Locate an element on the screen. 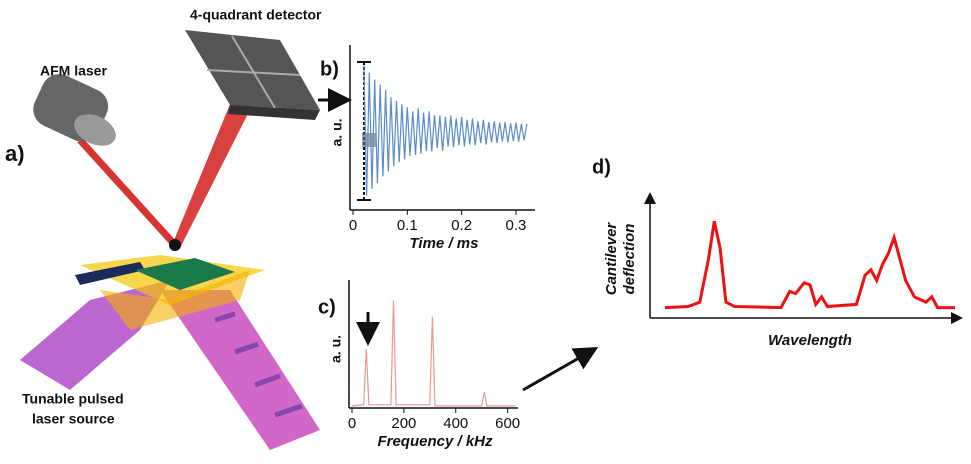 The height and width of the screenshot is (464, 971). y-axis-label: deflection is located at coordinates (629, 259).